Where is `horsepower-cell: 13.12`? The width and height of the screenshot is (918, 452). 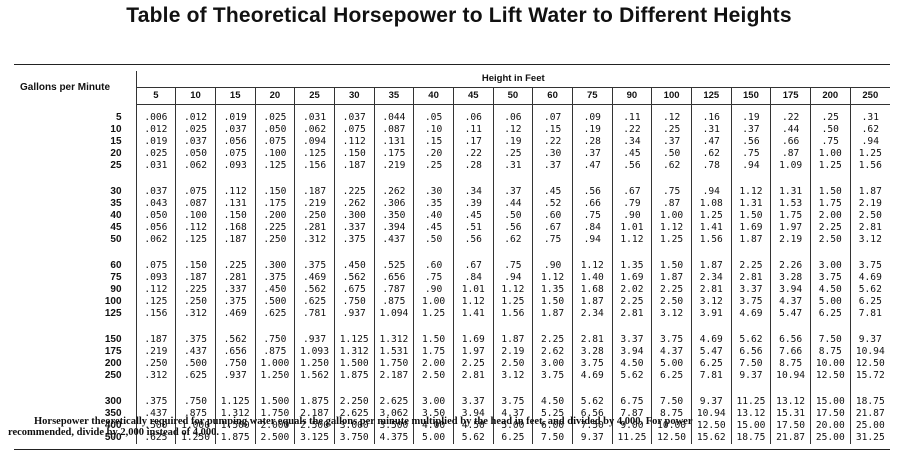
horsepower-cell: 13.12 is located at coordinates (750, 414).